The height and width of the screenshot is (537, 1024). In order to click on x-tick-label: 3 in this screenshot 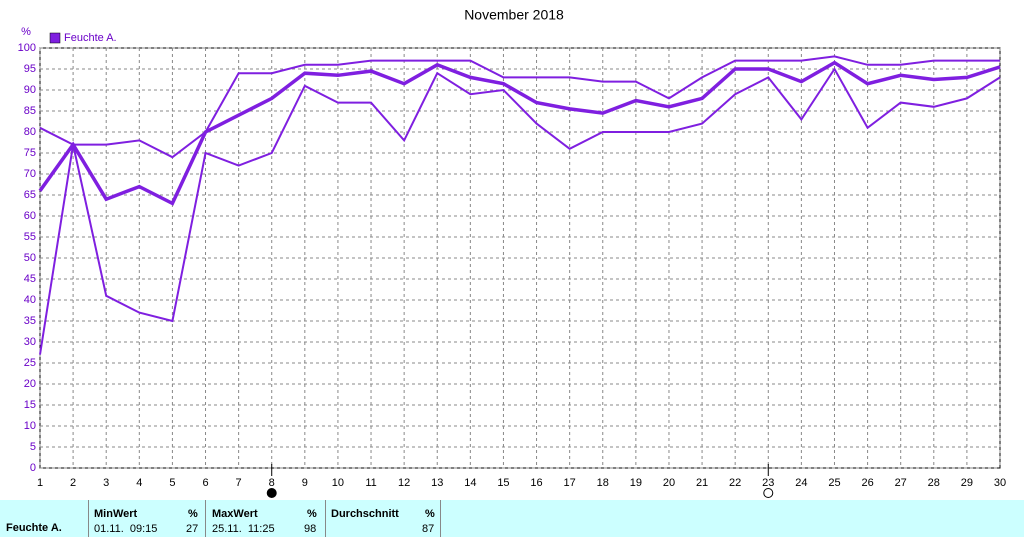, I will do `click(106, 483)`.